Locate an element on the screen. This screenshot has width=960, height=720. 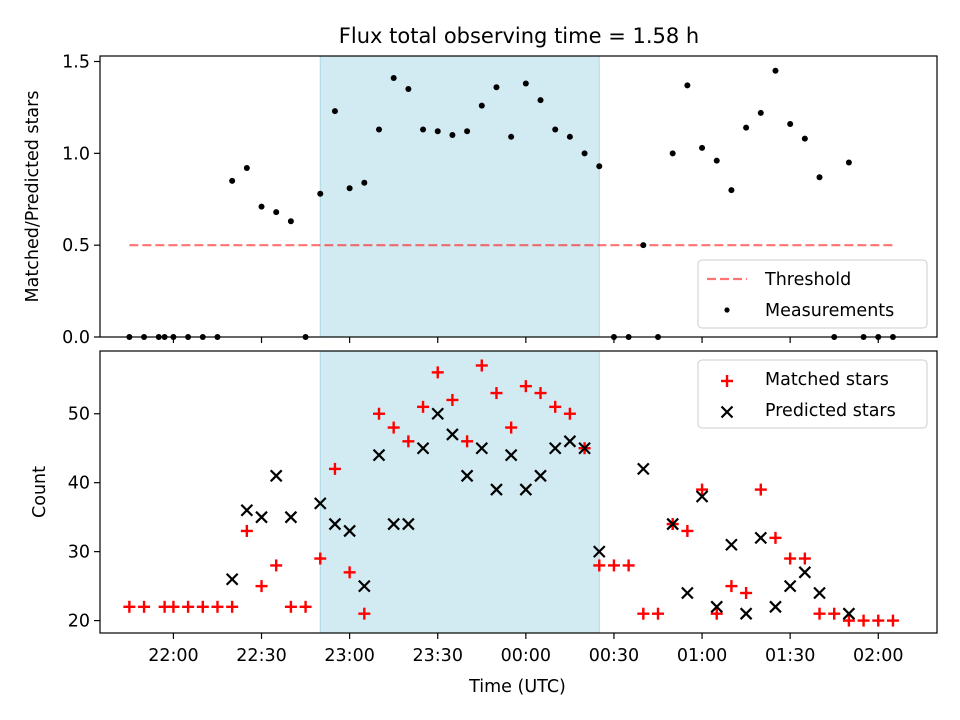
matched-legend-swatch is located at coordinates (727, 381).